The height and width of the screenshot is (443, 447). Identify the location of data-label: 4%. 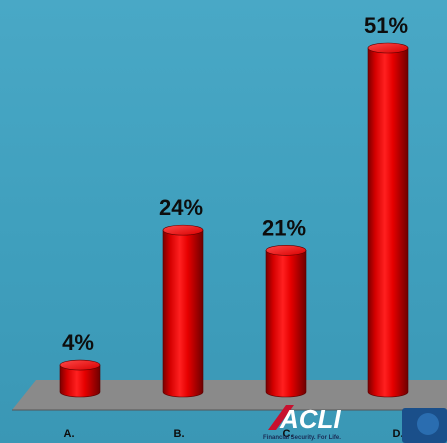
(78, 342).